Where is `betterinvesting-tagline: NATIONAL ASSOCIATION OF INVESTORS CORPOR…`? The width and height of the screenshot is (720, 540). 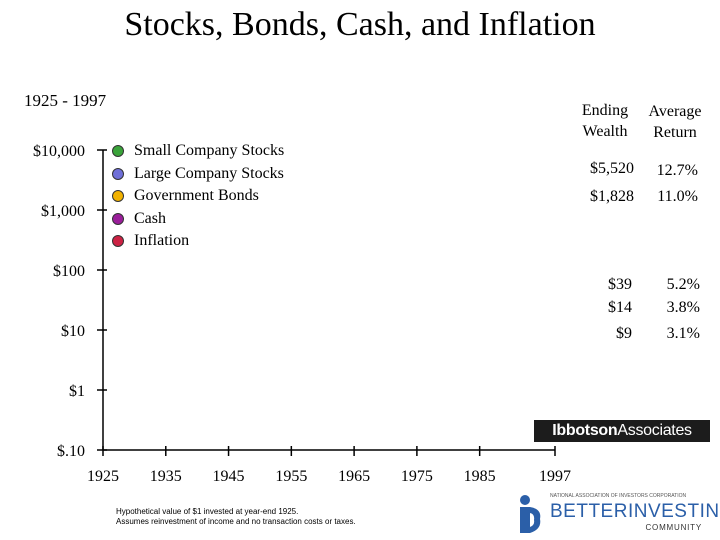 betterinvesting-tagline: NATIONAL ASSOCIATION OF INVESTORS CORPOR… is located at coordinates (618, 496).